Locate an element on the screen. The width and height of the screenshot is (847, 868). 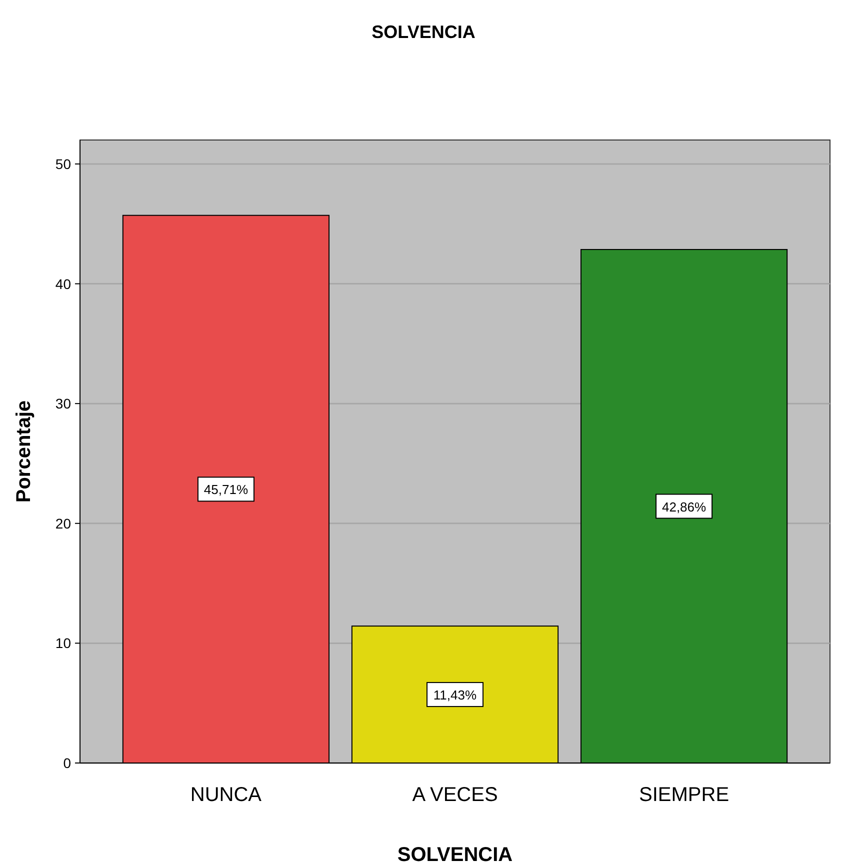
y-tick-label: 10 is located at coordinates (63, 643).